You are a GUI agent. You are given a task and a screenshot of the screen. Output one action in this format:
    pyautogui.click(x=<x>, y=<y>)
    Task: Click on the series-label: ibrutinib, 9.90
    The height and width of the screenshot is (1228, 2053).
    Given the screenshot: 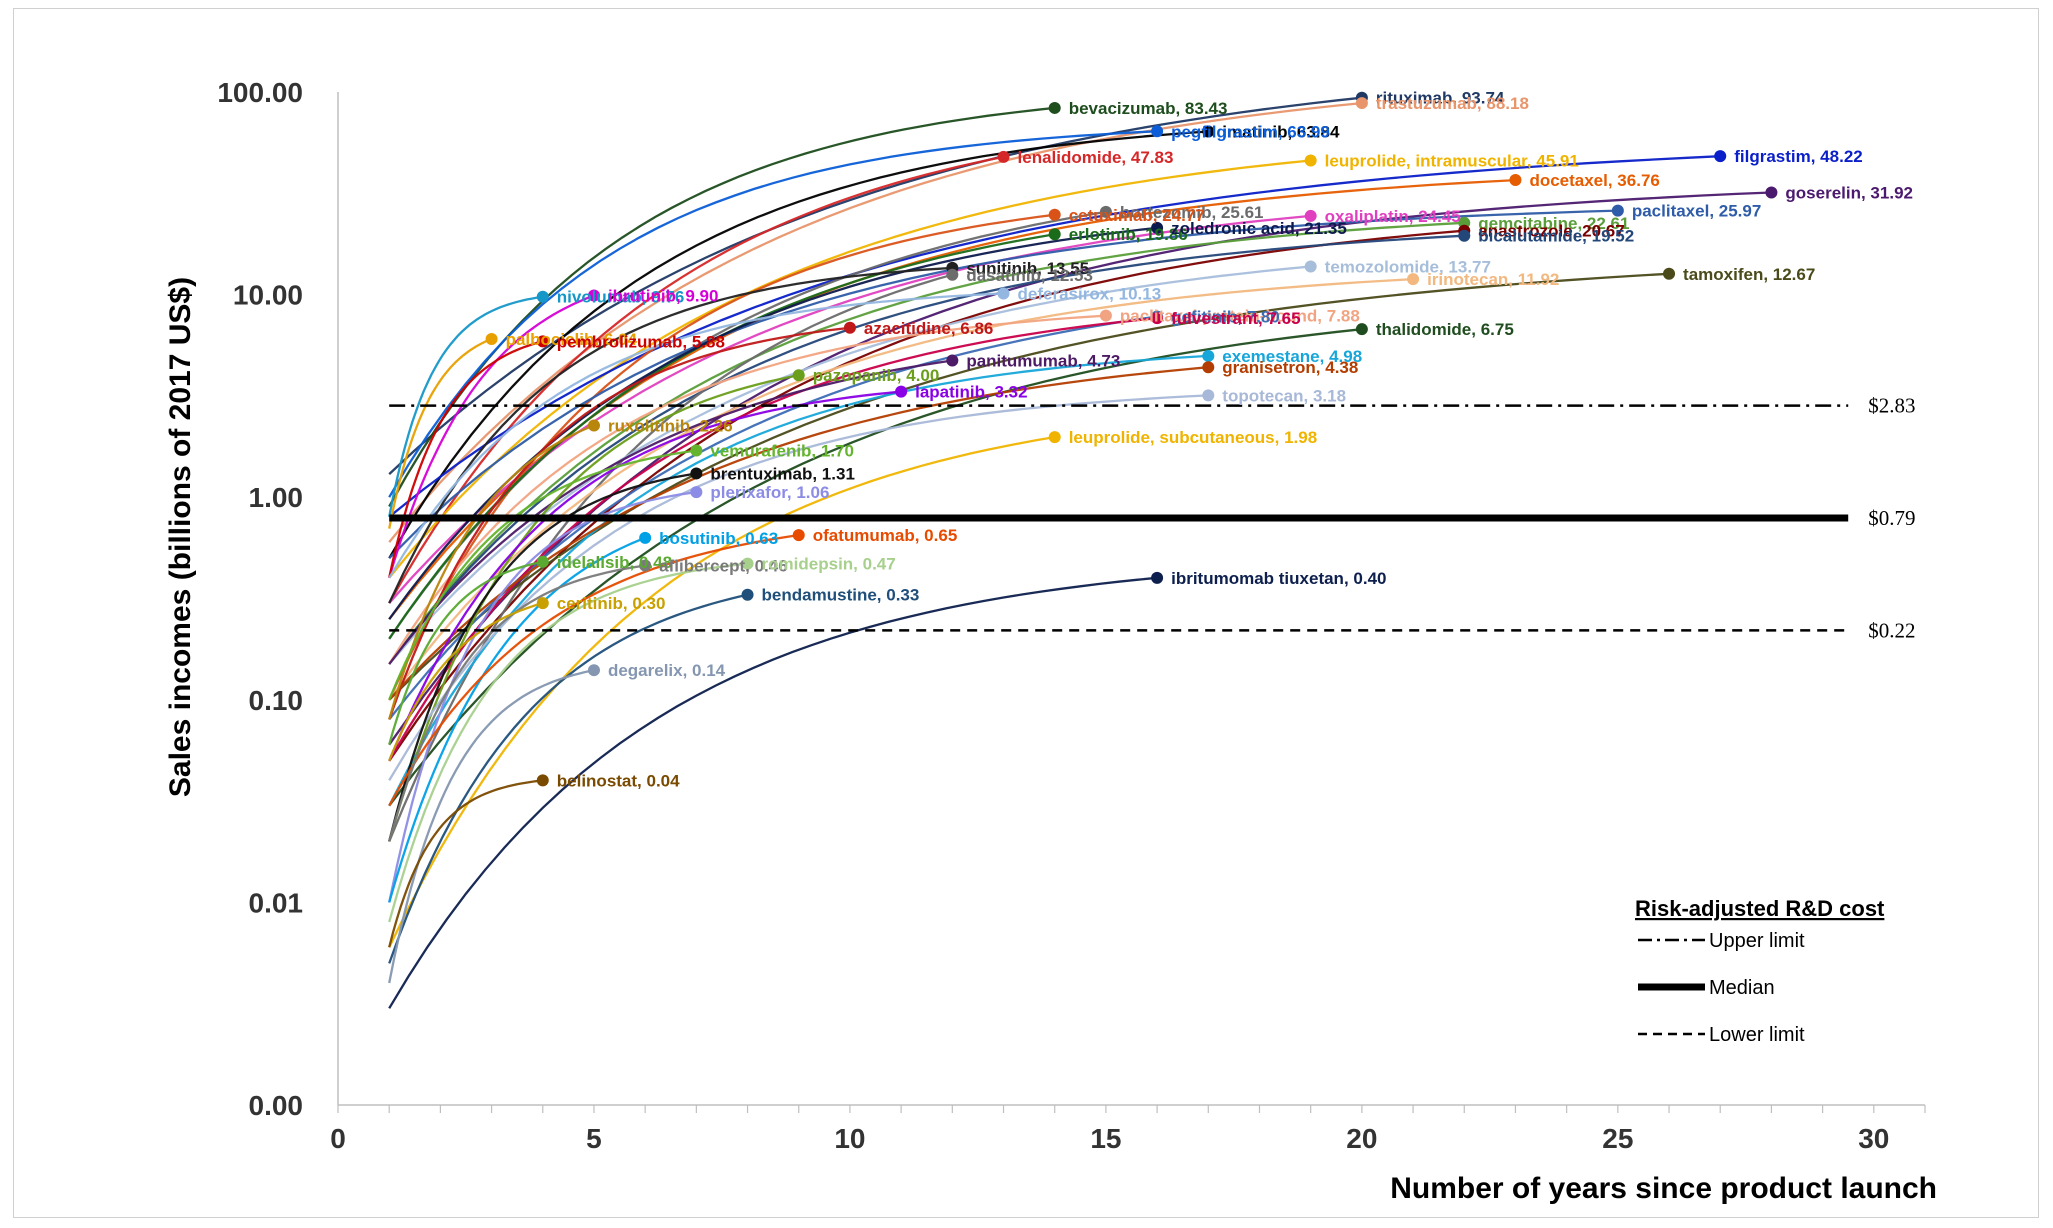 What is the action you would take?
    pyautogui.click(x=663, y=295)
    